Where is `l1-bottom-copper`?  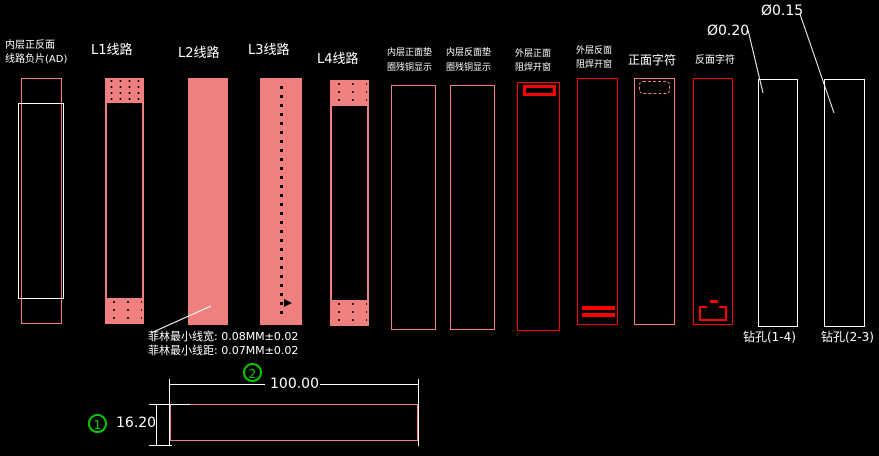 l1-bottom-copper is located at coordinates (124, 311).